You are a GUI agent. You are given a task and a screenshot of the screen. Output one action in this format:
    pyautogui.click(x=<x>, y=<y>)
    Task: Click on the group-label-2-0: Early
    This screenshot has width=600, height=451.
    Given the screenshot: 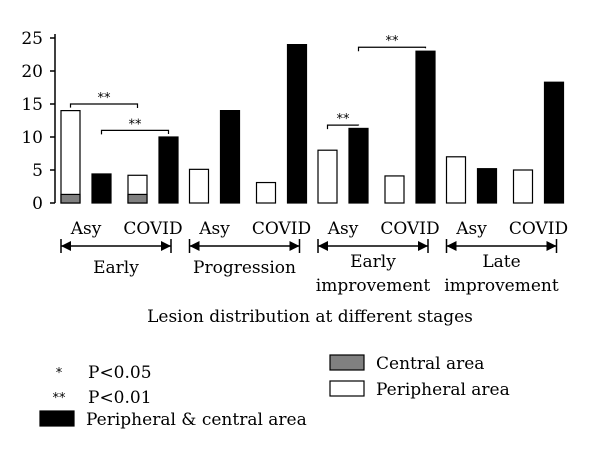 What is the action you would take?
    pyautogui.click(x=373, y=262)
    